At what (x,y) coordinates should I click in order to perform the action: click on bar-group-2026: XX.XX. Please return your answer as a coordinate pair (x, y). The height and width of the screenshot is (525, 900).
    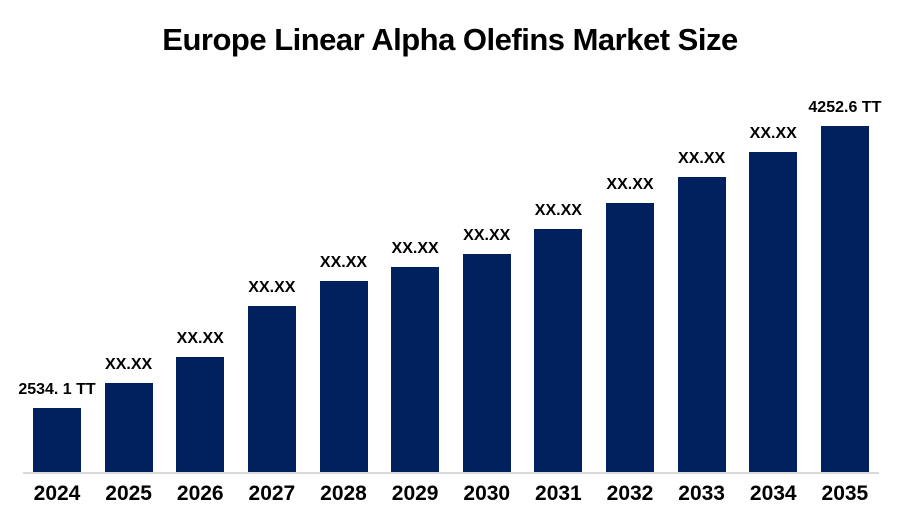
    Looking at the image, I should click on (200, 401).